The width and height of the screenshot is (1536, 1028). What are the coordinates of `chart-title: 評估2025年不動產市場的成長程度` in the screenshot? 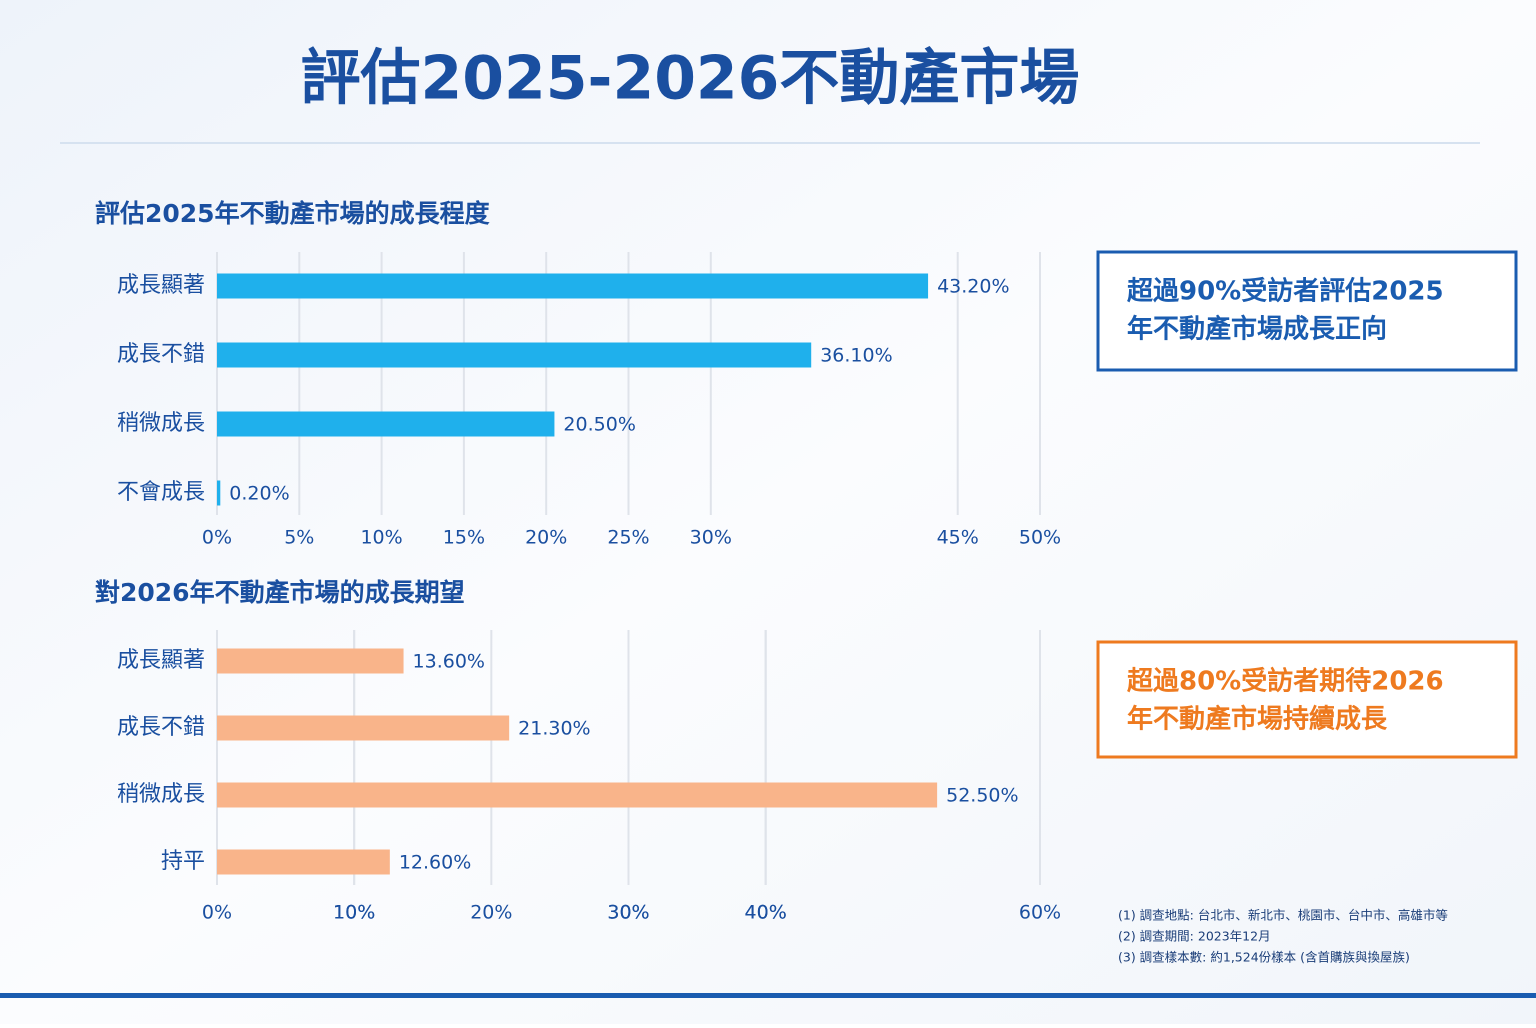 It's located at (292, 213).